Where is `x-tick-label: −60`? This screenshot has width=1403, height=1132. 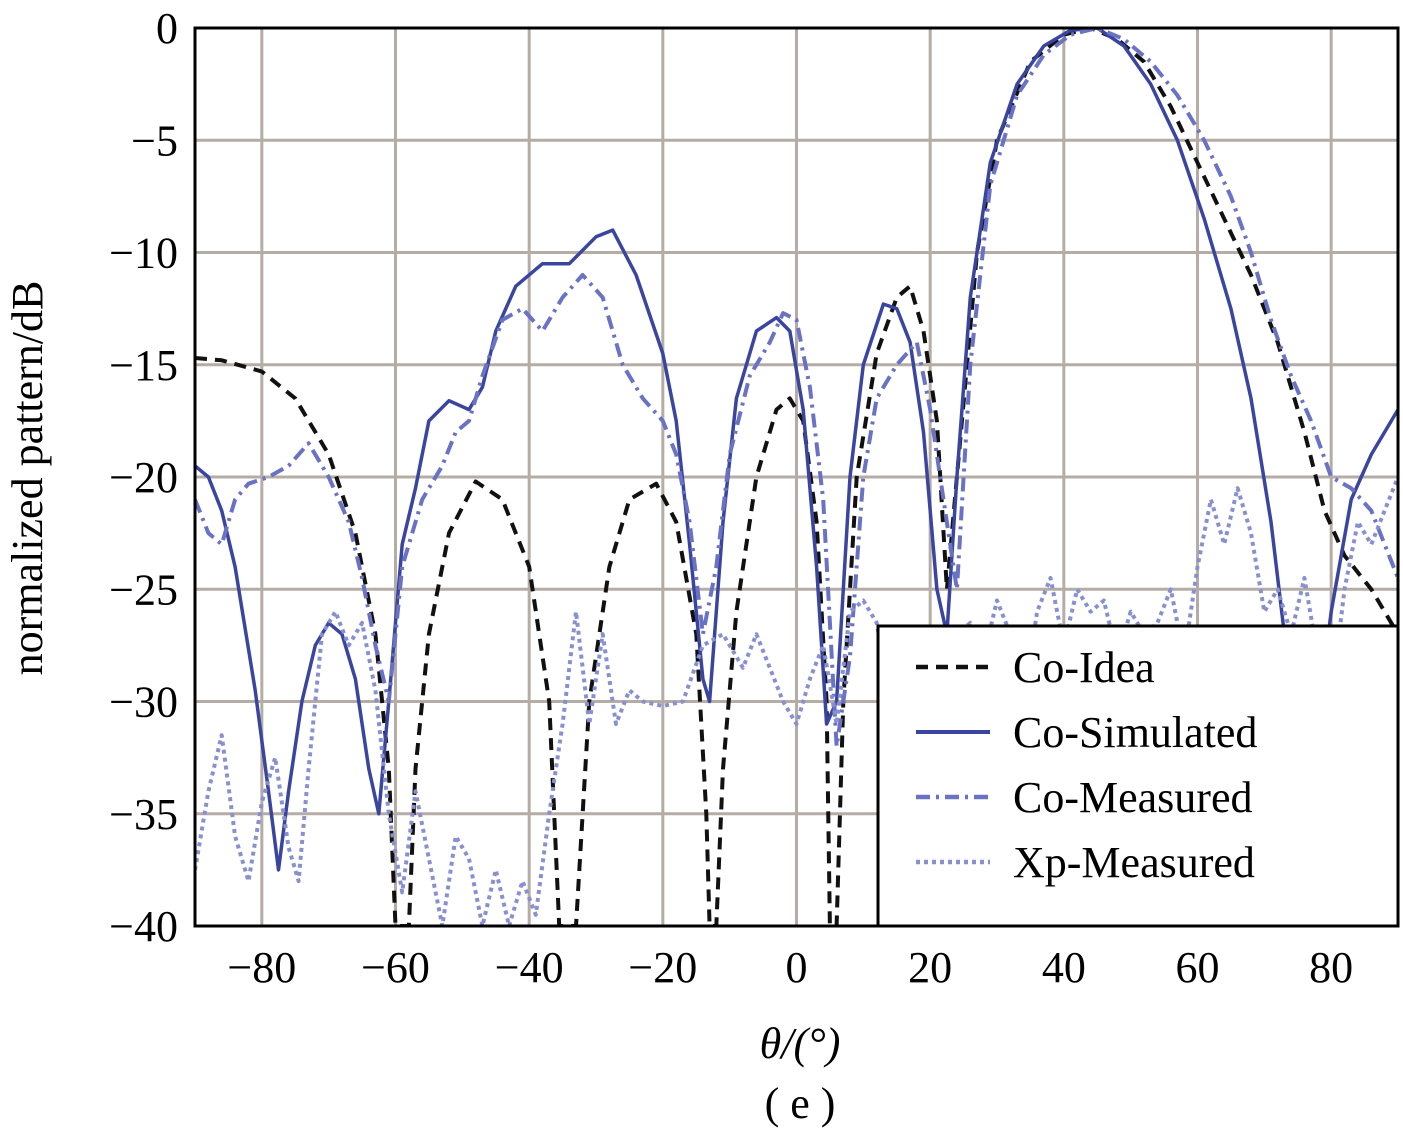
x-tick-label: −60 is located at coordinates (395, 967).